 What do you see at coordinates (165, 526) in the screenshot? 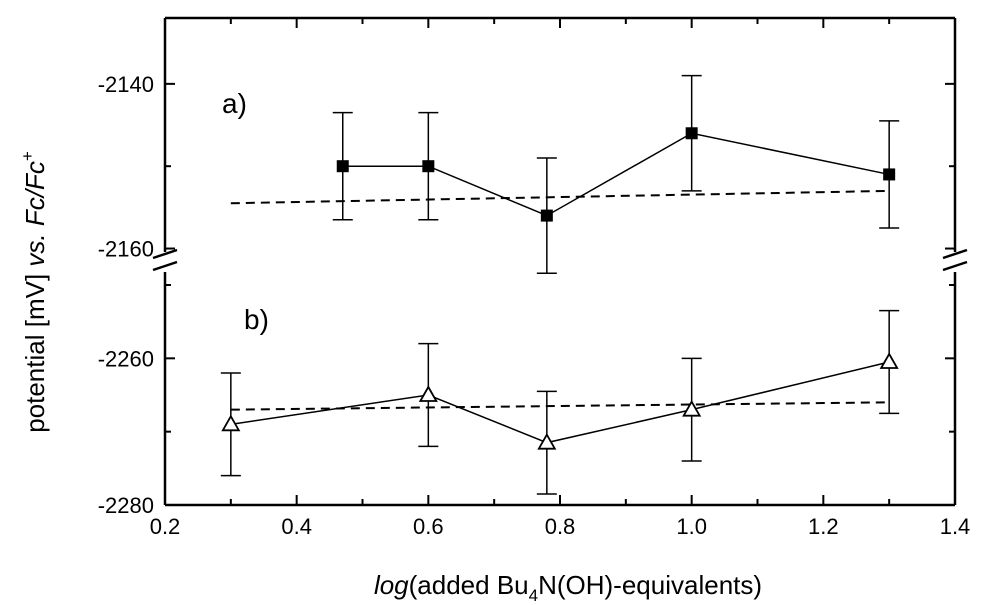
I see `x-tick-label: 0.2` at bounding box center [165, 526].